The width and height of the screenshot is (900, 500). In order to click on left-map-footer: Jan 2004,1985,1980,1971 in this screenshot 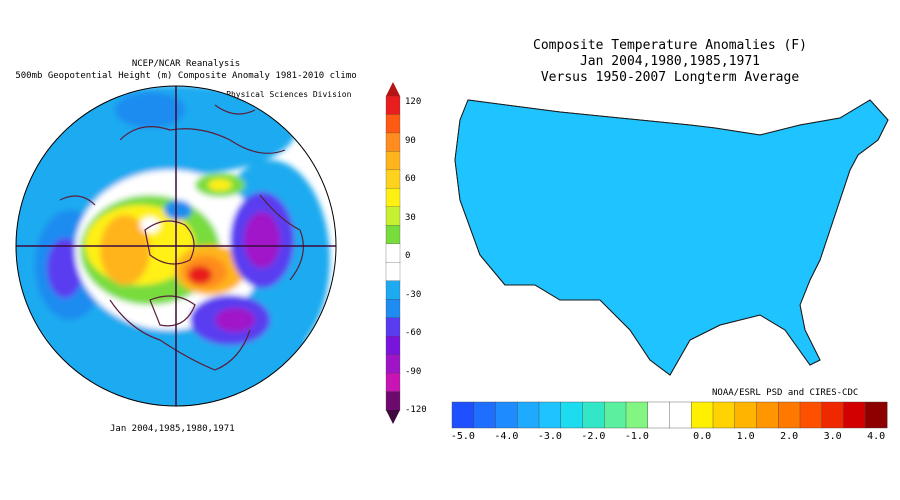, I will do `click(172, 429)`.